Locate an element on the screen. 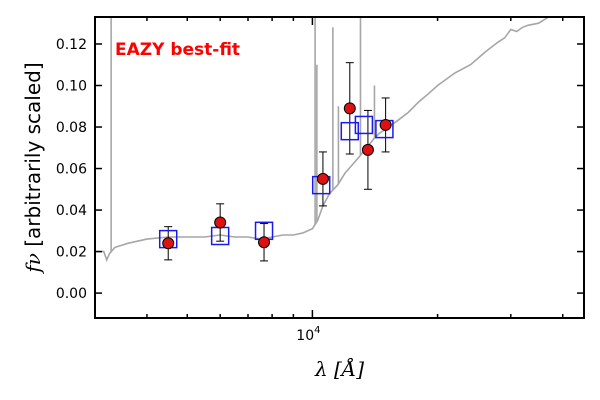 The image size is (600, 400). y-axis-label: fν [arbitrarily scaled] is located at coordinates (33, 168).